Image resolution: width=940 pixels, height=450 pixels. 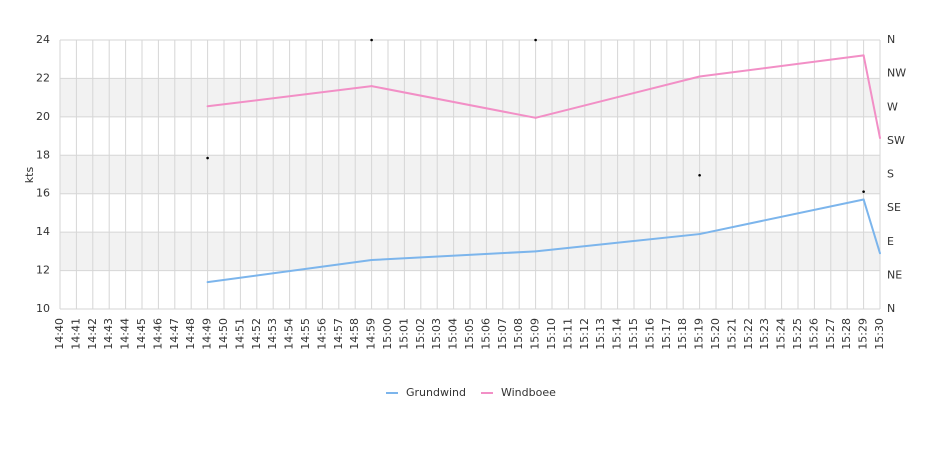 I want to click on x-tick-label: 15:17, so click(x=666, y=334).